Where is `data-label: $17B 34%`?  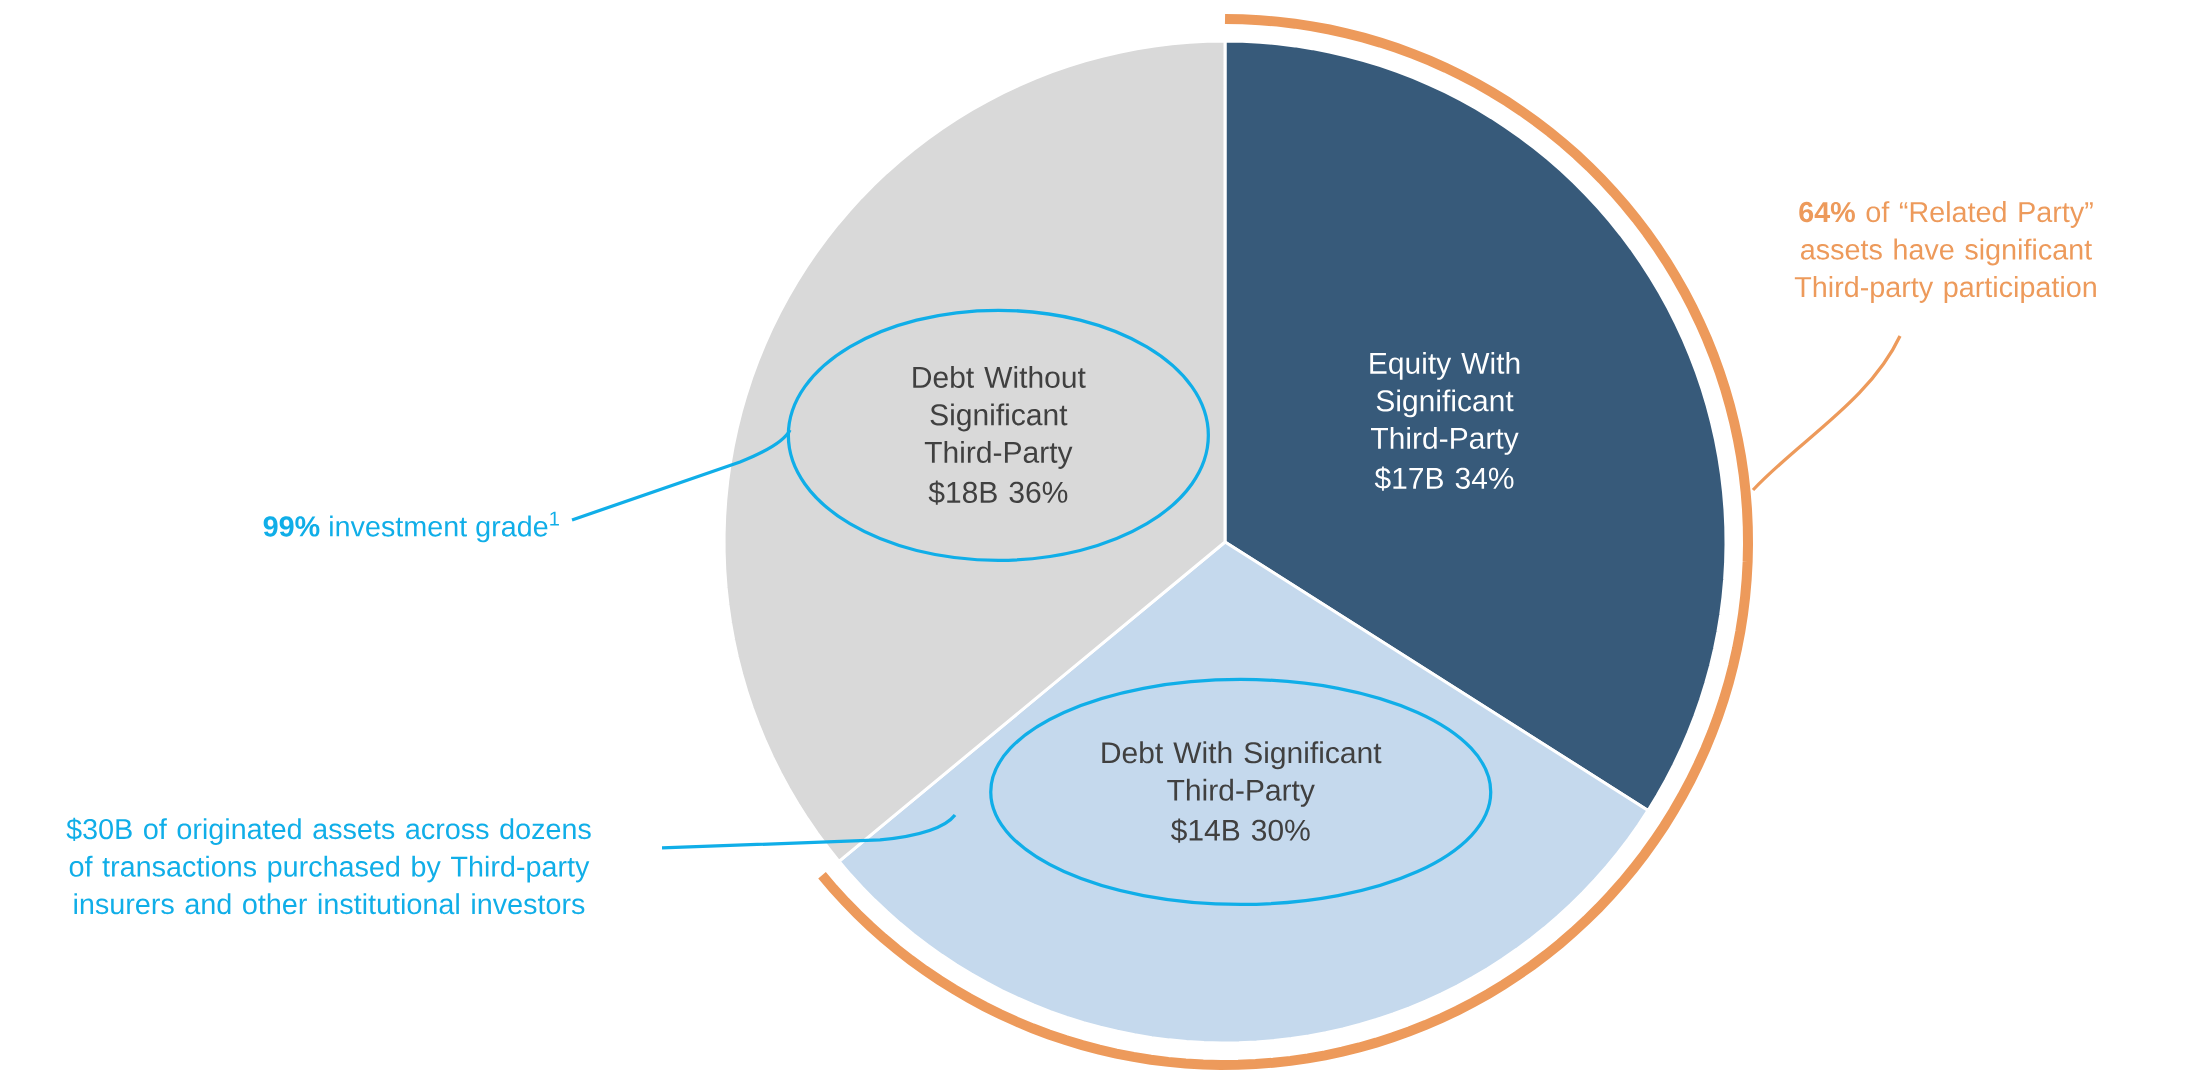 data-label: $17B 34% is located at coordinates (1444, 478).